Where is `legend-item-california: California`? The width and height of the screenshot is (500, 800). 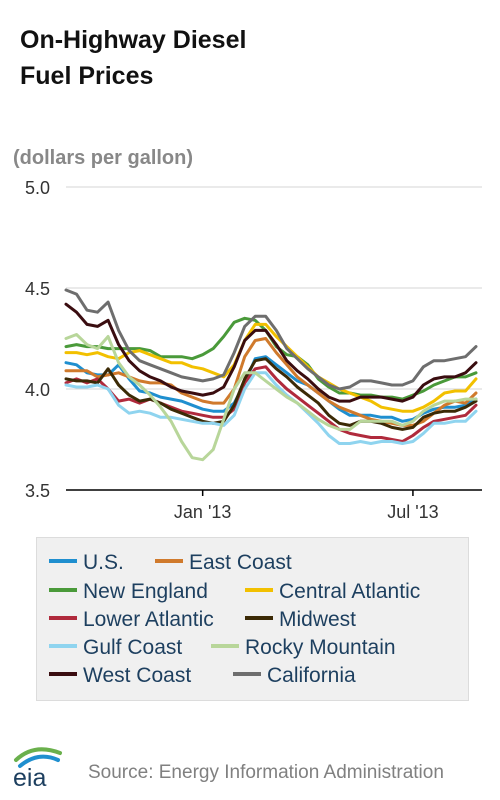 legend-item-california: California is located at coordinates (294, 676).